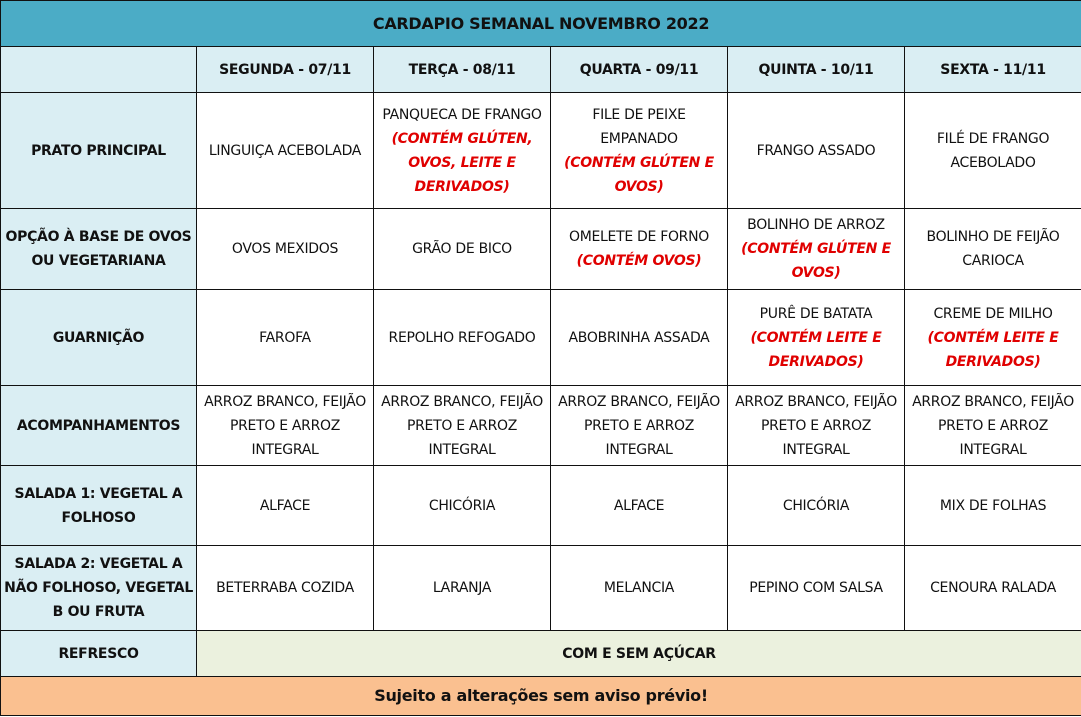 This screenshot has width=1081, height=717. I want to click on dish-name: FILÉ DE FRANGO ACEBOLADO, so click(993, 150).